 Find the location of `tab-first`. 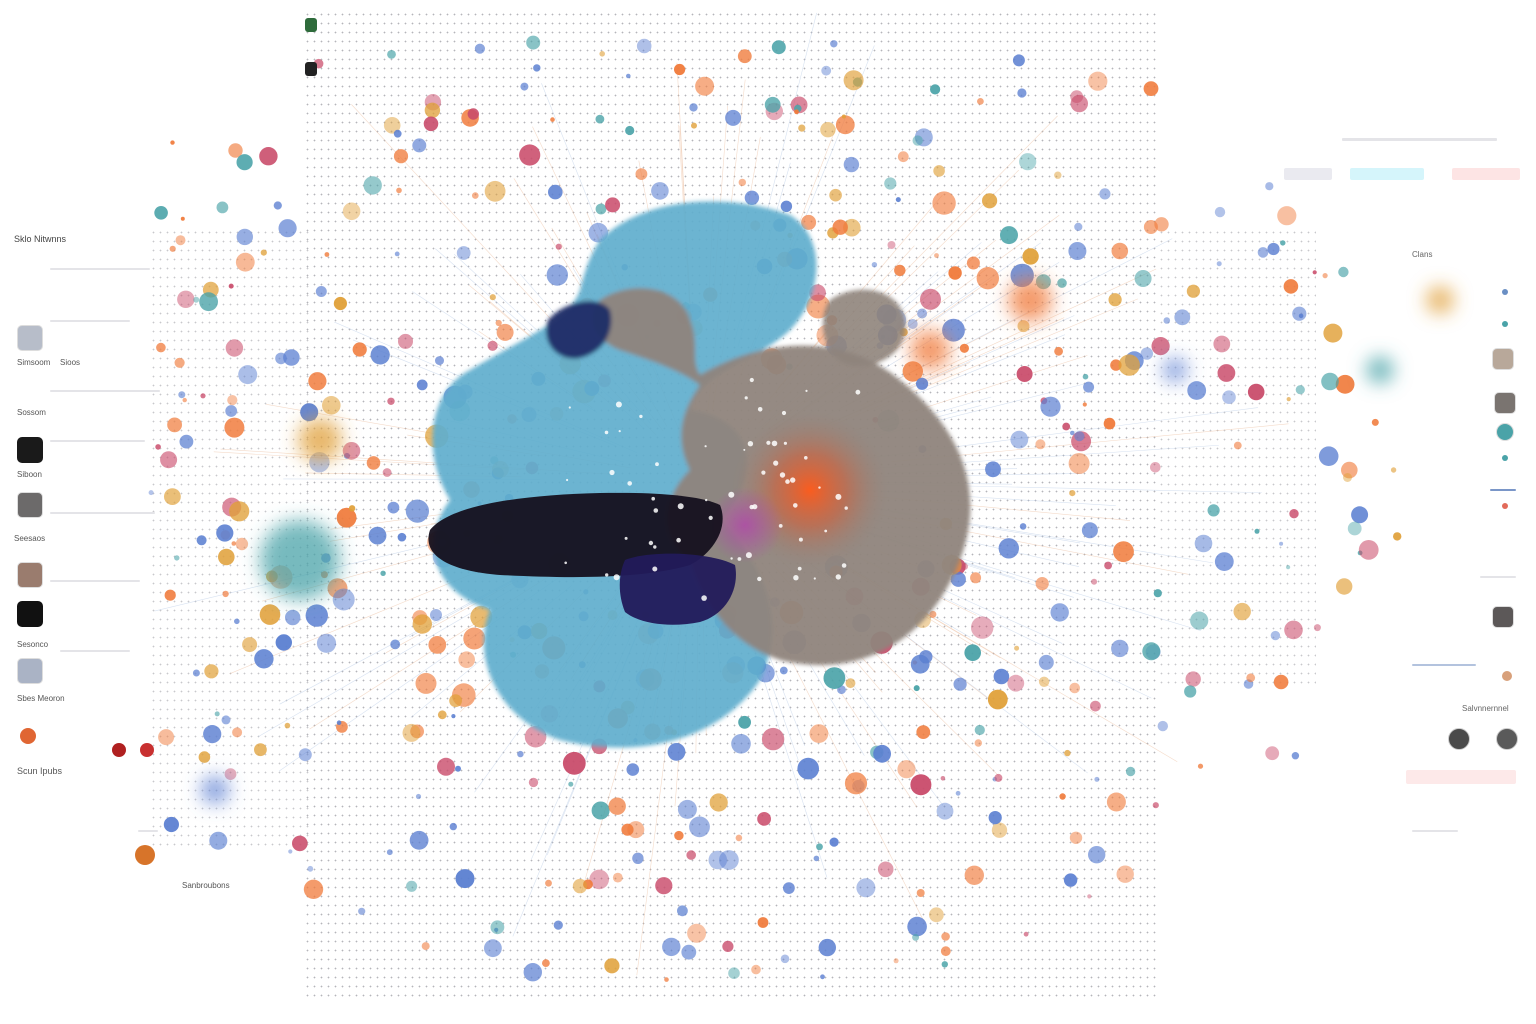

tab-first is located at coordinates (1308, 174).